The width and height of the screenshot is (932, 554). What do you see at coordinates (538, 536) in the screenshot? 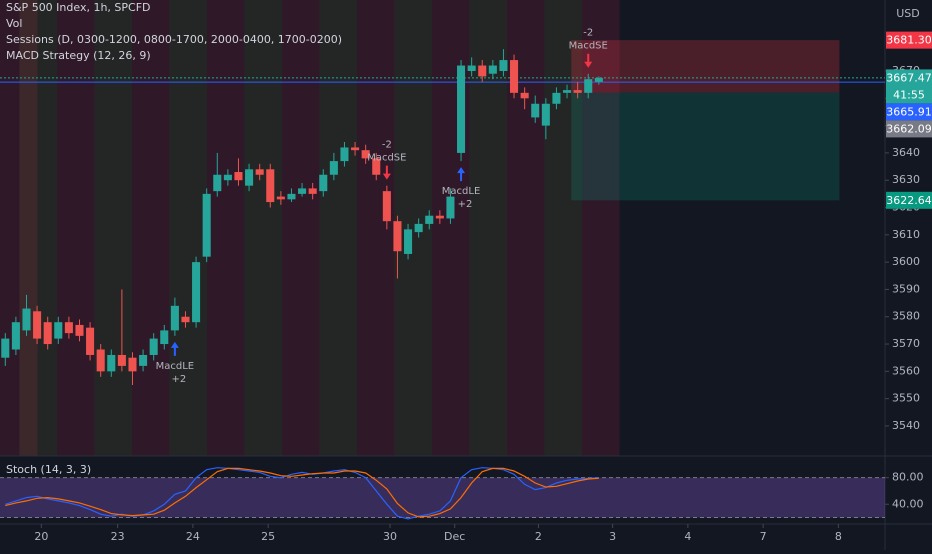
I see `x-tick-label: 2` at bounding box center [538, 536].